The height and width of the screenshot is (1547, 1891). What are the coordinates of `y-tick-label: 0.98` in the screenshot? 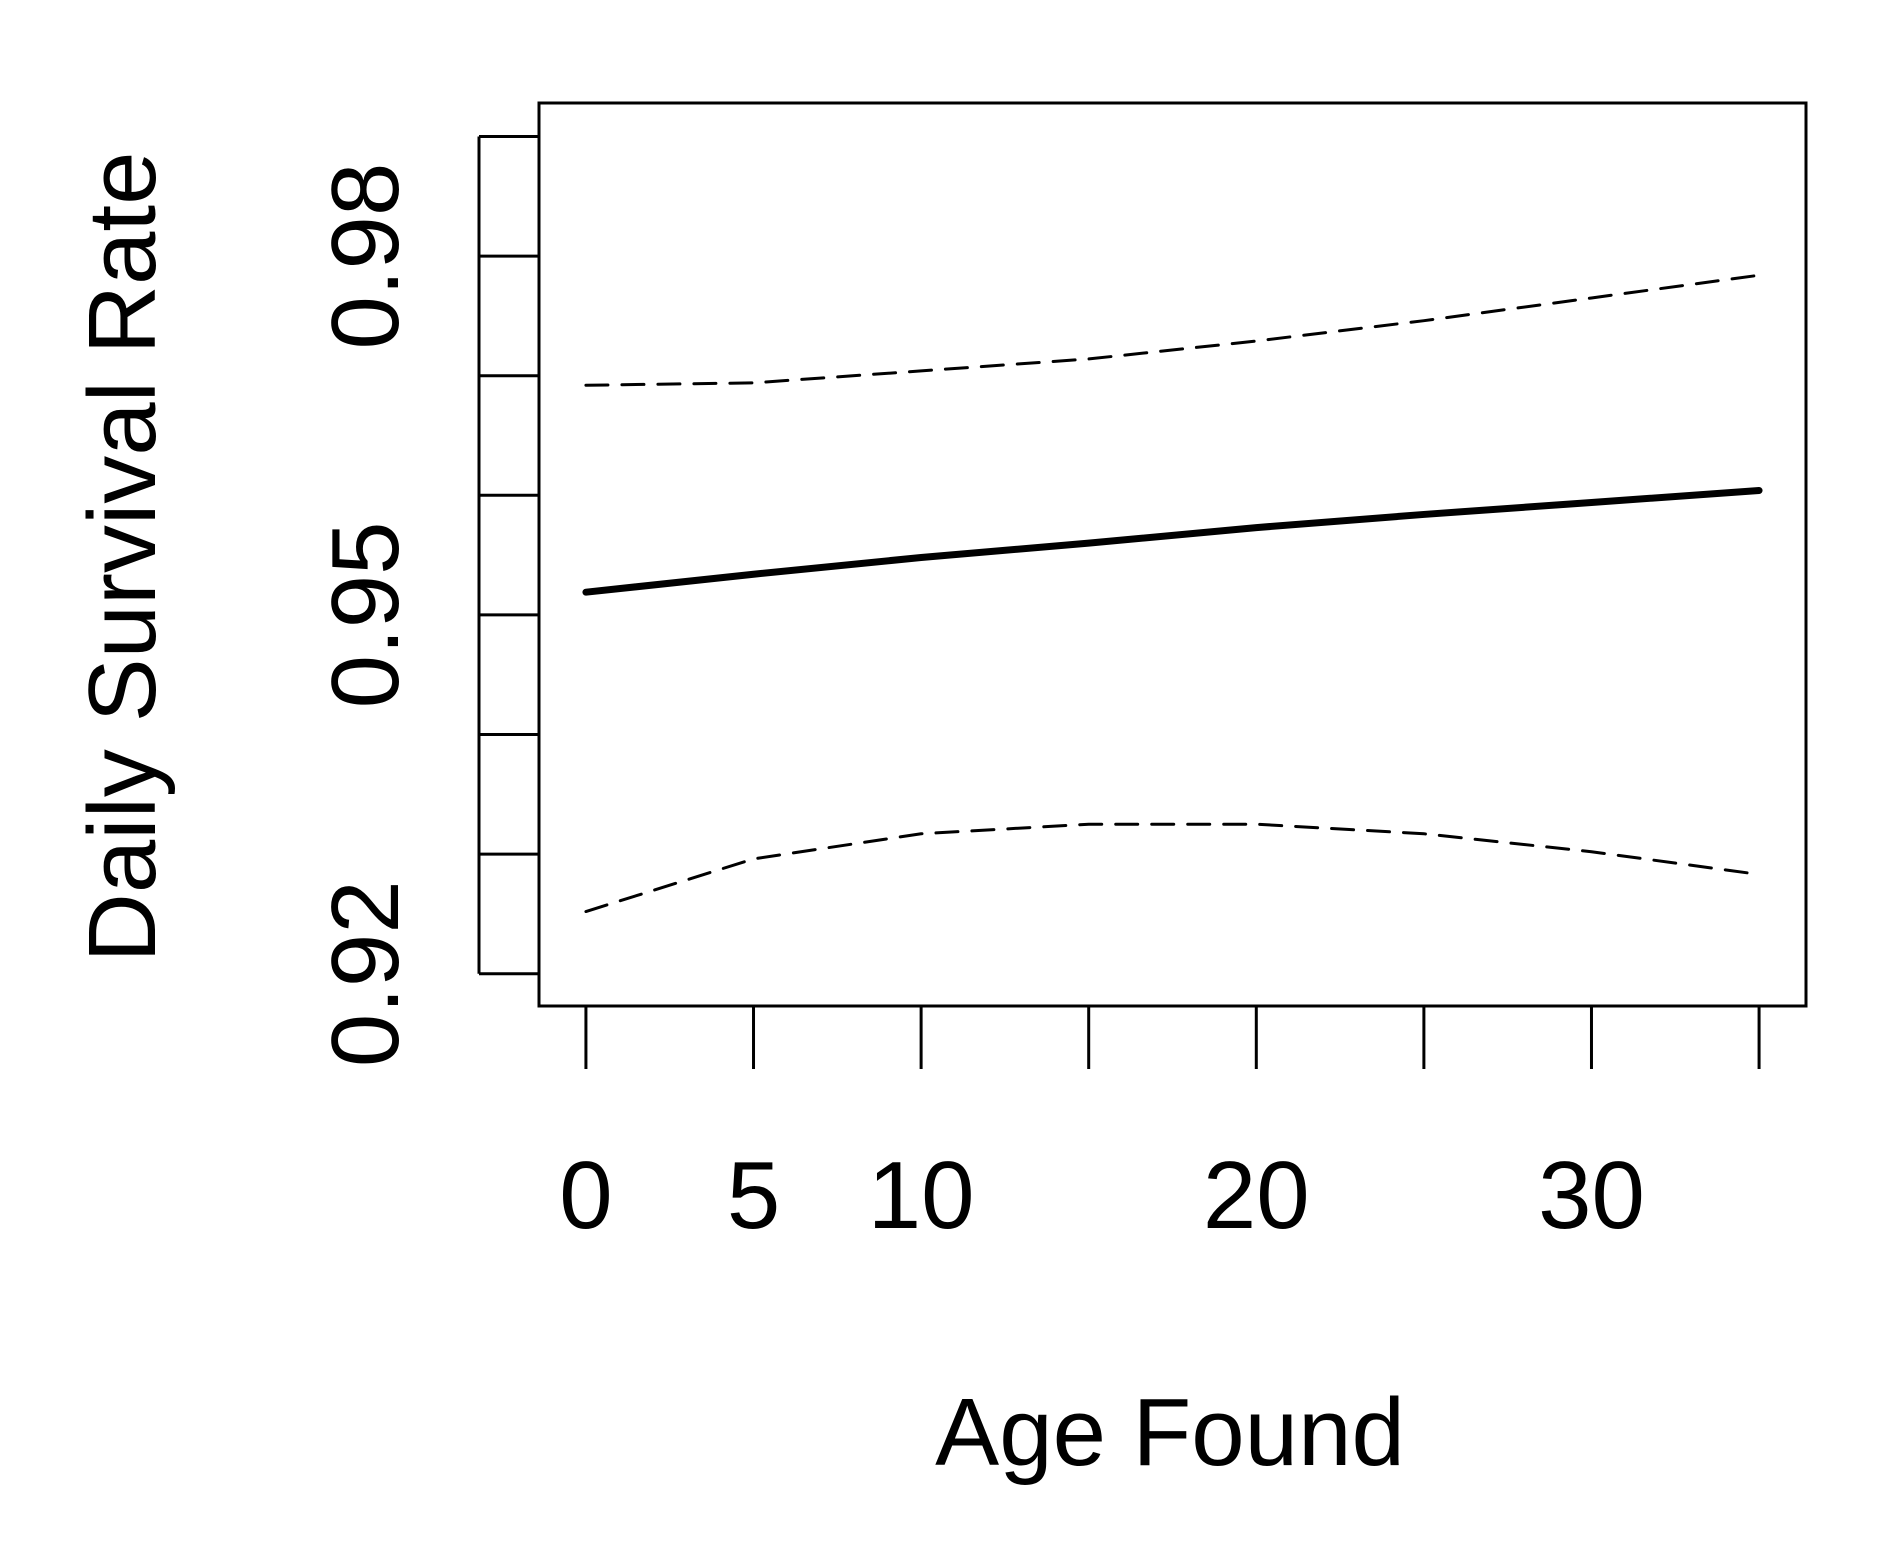 It's located at (365, 256).